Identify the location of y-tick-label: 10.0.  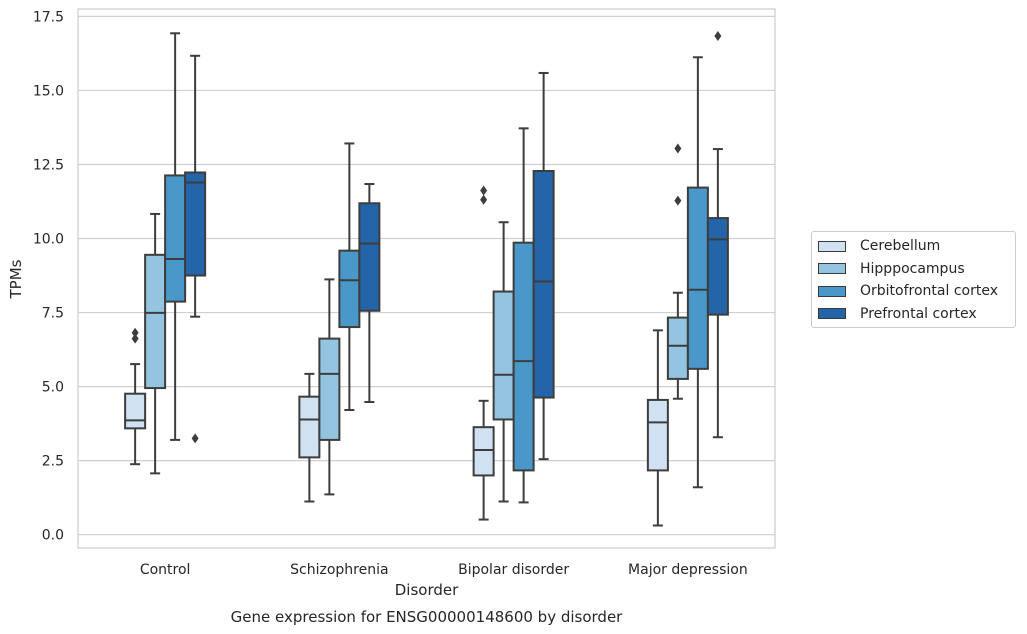
(48, 240).